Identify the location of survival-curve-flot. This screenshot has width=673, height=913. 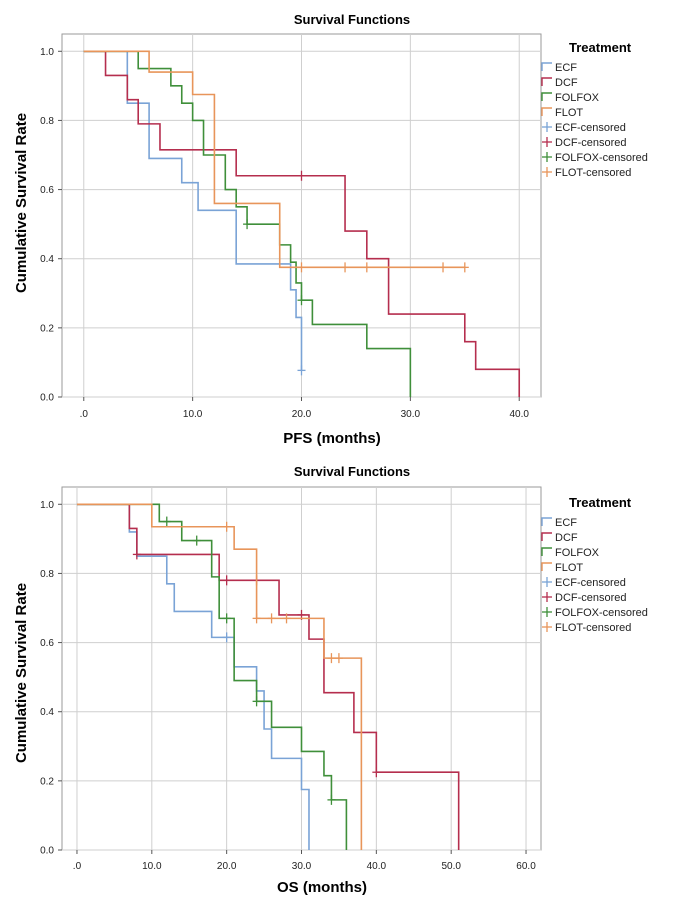
(274, 159).